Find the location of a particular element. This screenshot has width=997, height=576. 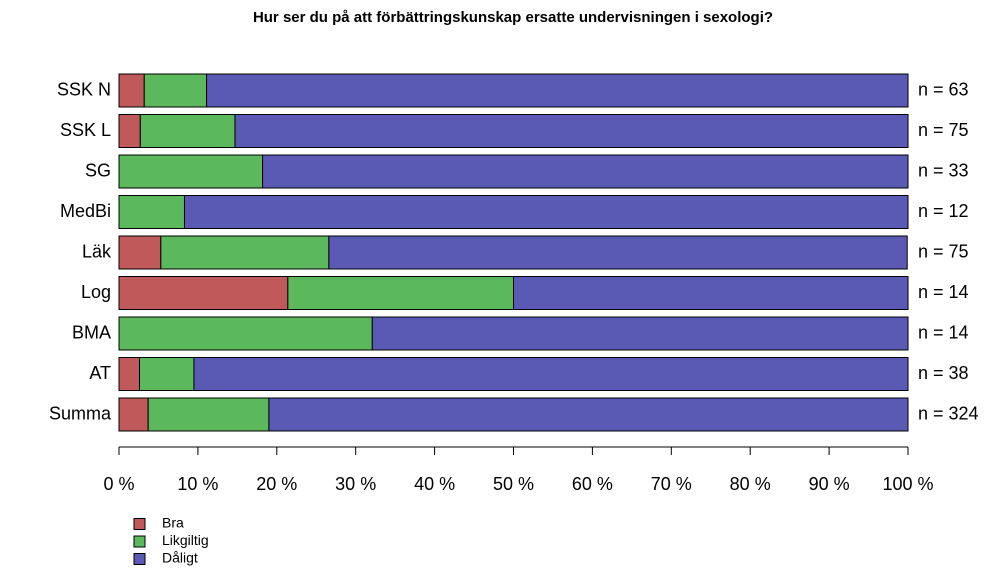

x-tick-label: 90 % is located at coordinates (829, 484).